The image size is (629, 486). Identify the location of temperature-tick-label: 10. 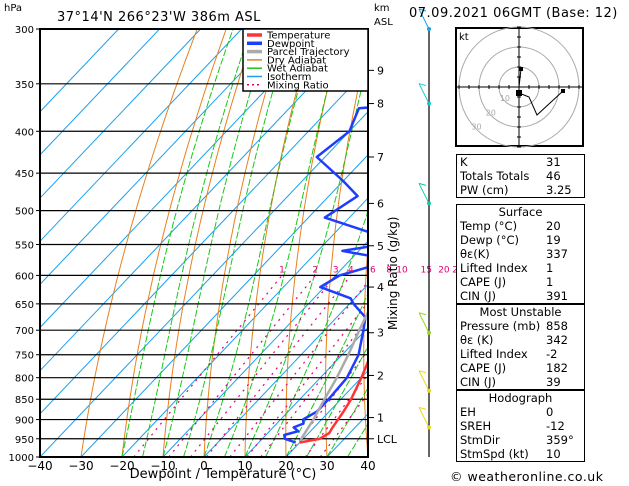
(244, 466).